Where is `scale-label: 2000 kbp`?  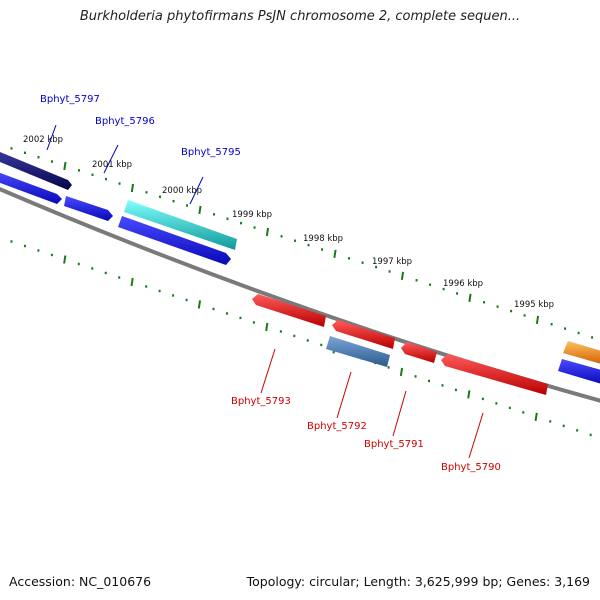
scale-label: 2000 kbp is located at coordinates (182, 191).